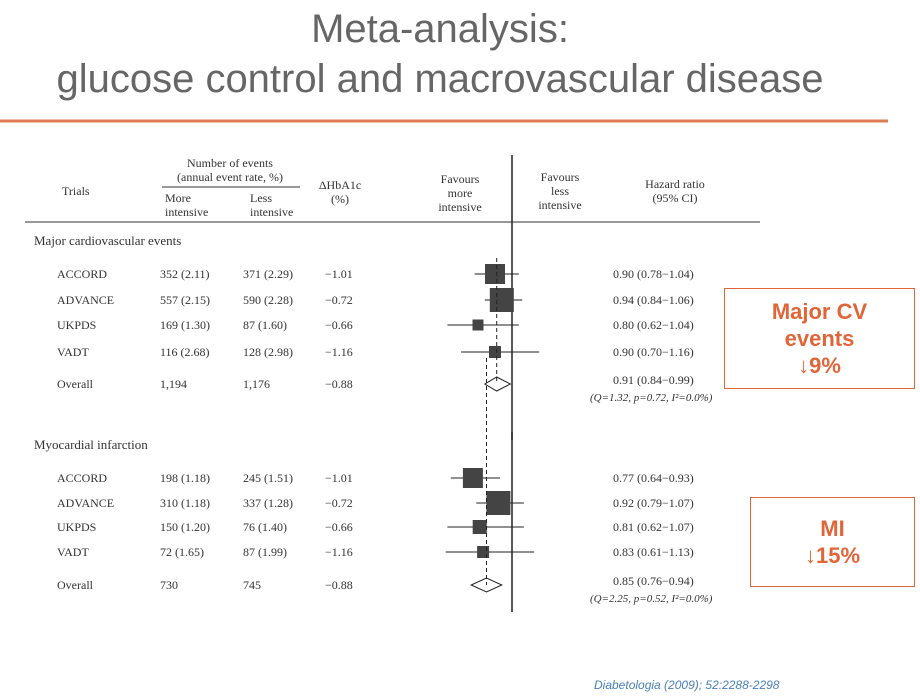 This screenshot has height=696, width=920. Describe the element at coordinates (252, 585) in the screenshot. I see `events-less: 745` at that location.